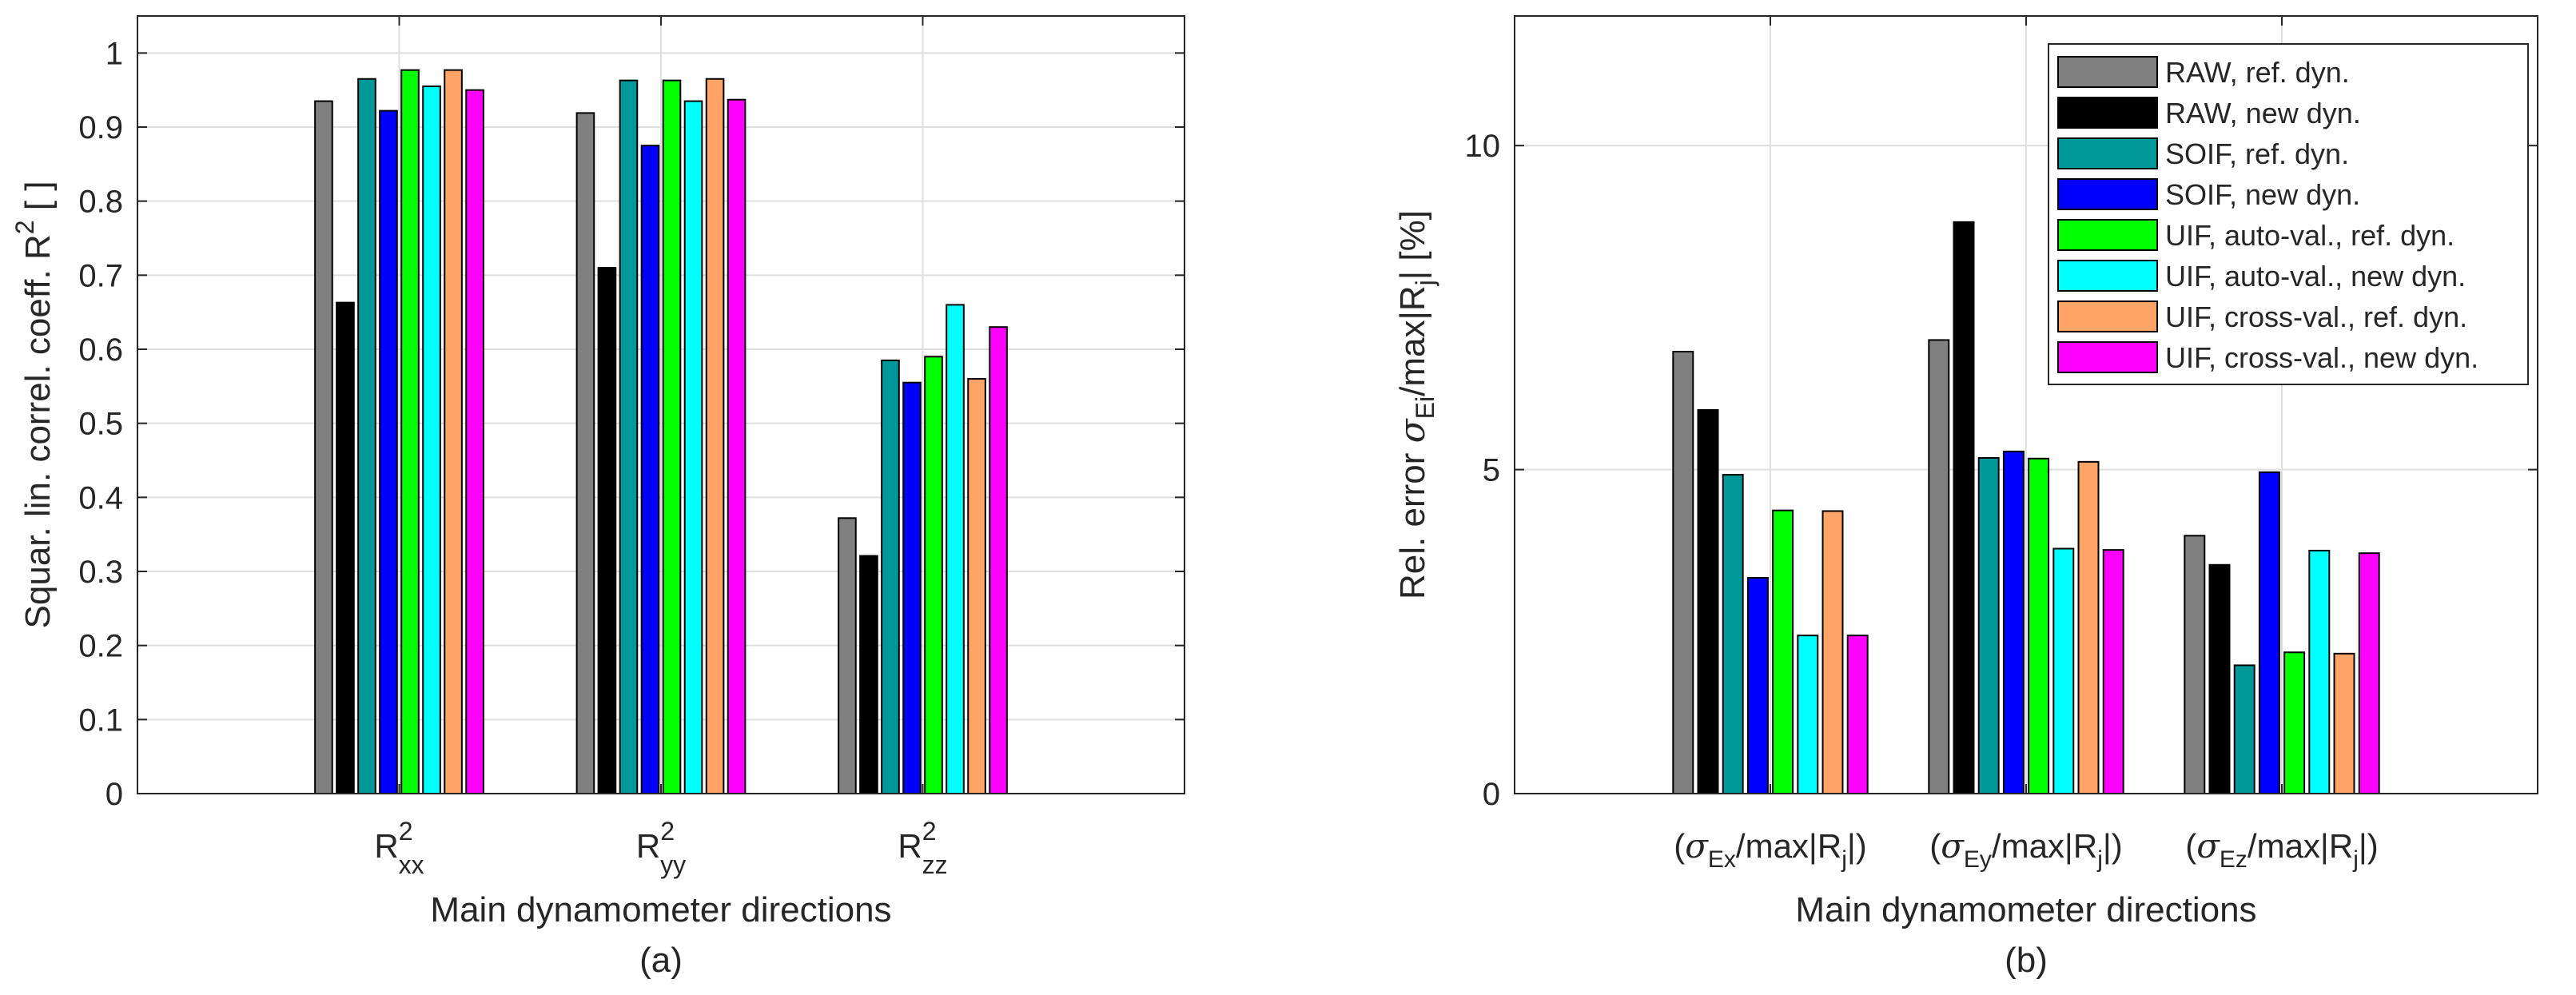  What do you see at coordinates (2025, 909) in the screenshot?
I see `x-axis-label: Main dynamometer directions` at bounding box center [2025, 909].